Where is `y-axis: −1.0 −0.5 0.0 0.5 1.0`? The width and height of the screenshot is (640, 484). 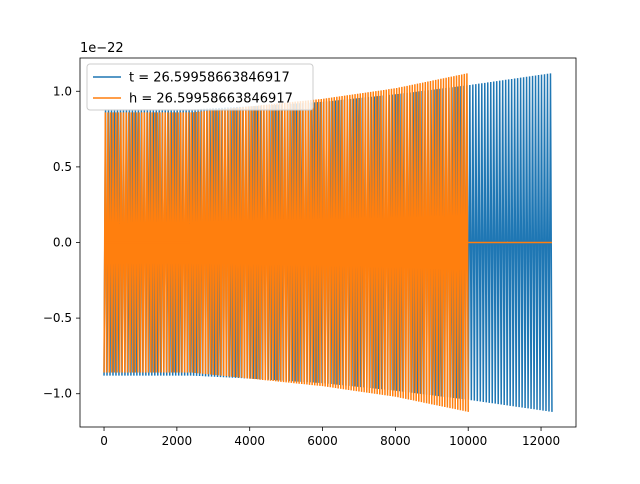 y-axis: −1.0 −0.5 0.0 0.5 1.0 is located at coordinates (61, 242).